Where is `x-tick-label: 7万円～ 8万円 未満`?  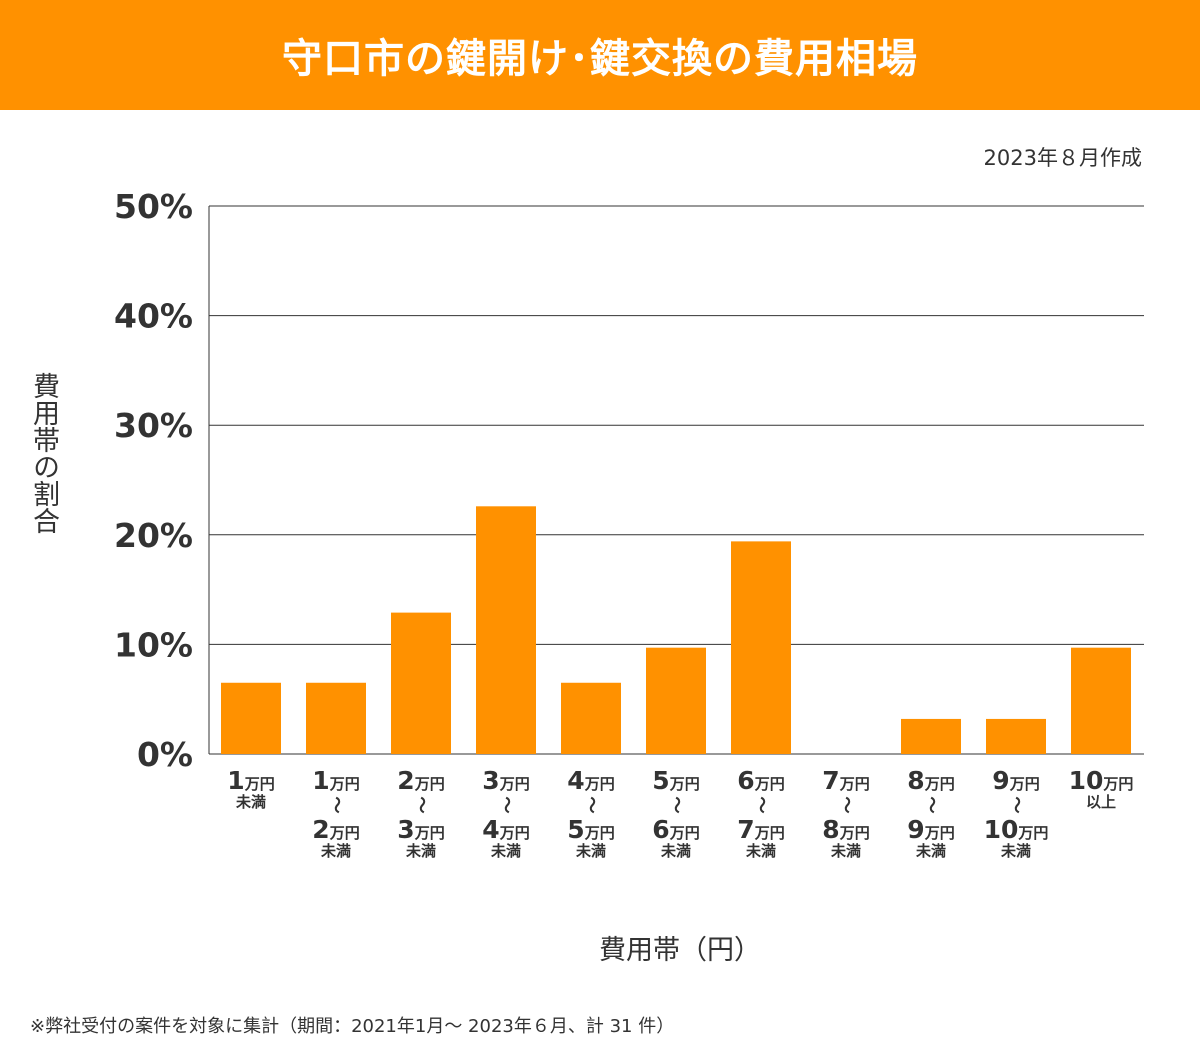 x-tick-label: 7万円～ 8万円 未満 is located at coordinates (846, 813).